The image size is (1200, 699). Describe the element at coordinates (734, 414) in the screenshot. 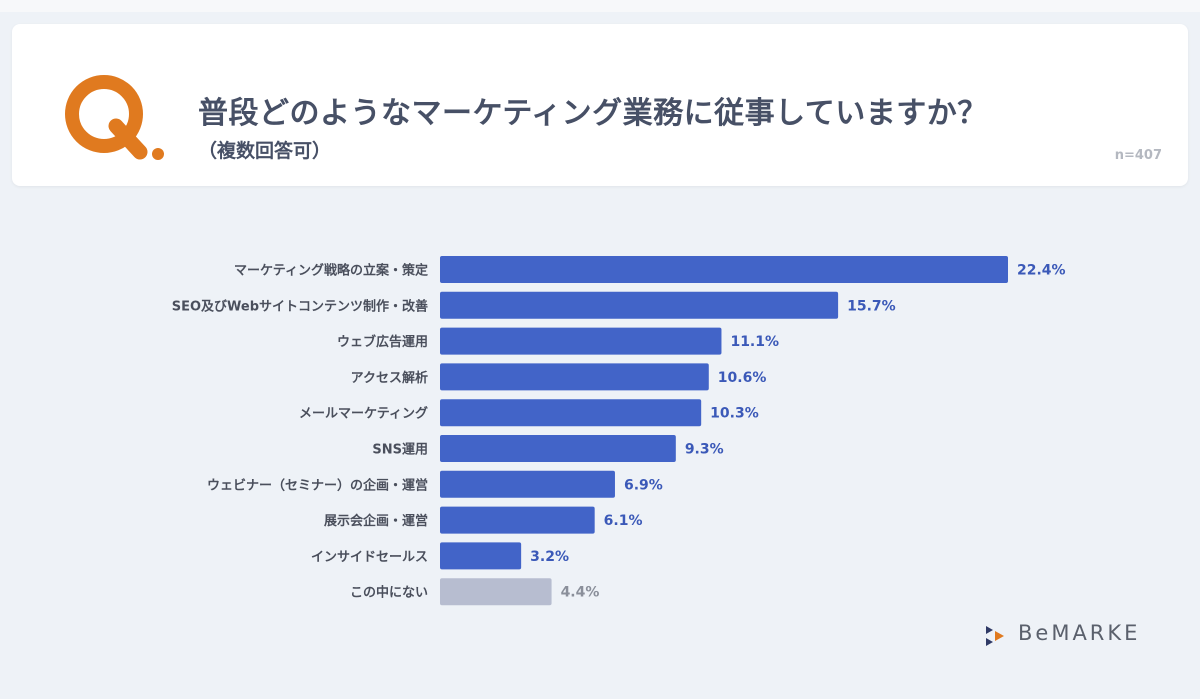

I see `value-label: 10.3%` at that location.